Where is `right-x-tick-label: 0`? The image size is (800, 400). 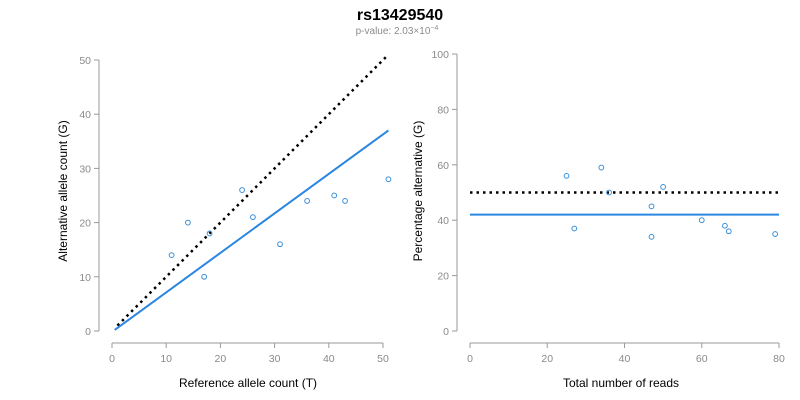 right-x-tick-label: 0 is located at coordinates (470, 359).